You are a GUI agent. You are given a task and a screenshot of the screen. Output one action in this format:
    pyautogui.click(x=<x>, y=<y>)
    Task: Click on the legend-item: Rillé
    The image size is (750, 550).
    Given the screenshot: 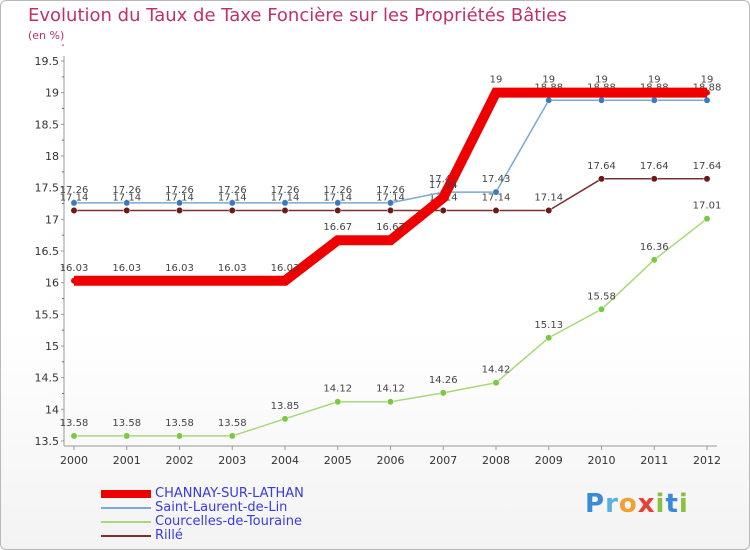 What is the action you would take?
    pyautogui.click(x=202, y=536)
    